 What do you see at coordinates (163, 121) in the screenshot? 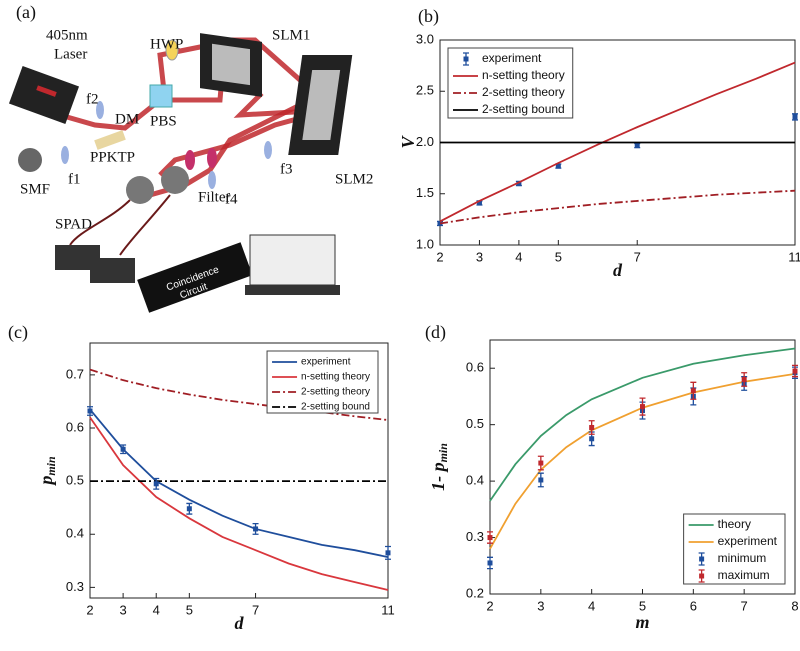
I see `label: PBS` at bounding box center [163, 121].